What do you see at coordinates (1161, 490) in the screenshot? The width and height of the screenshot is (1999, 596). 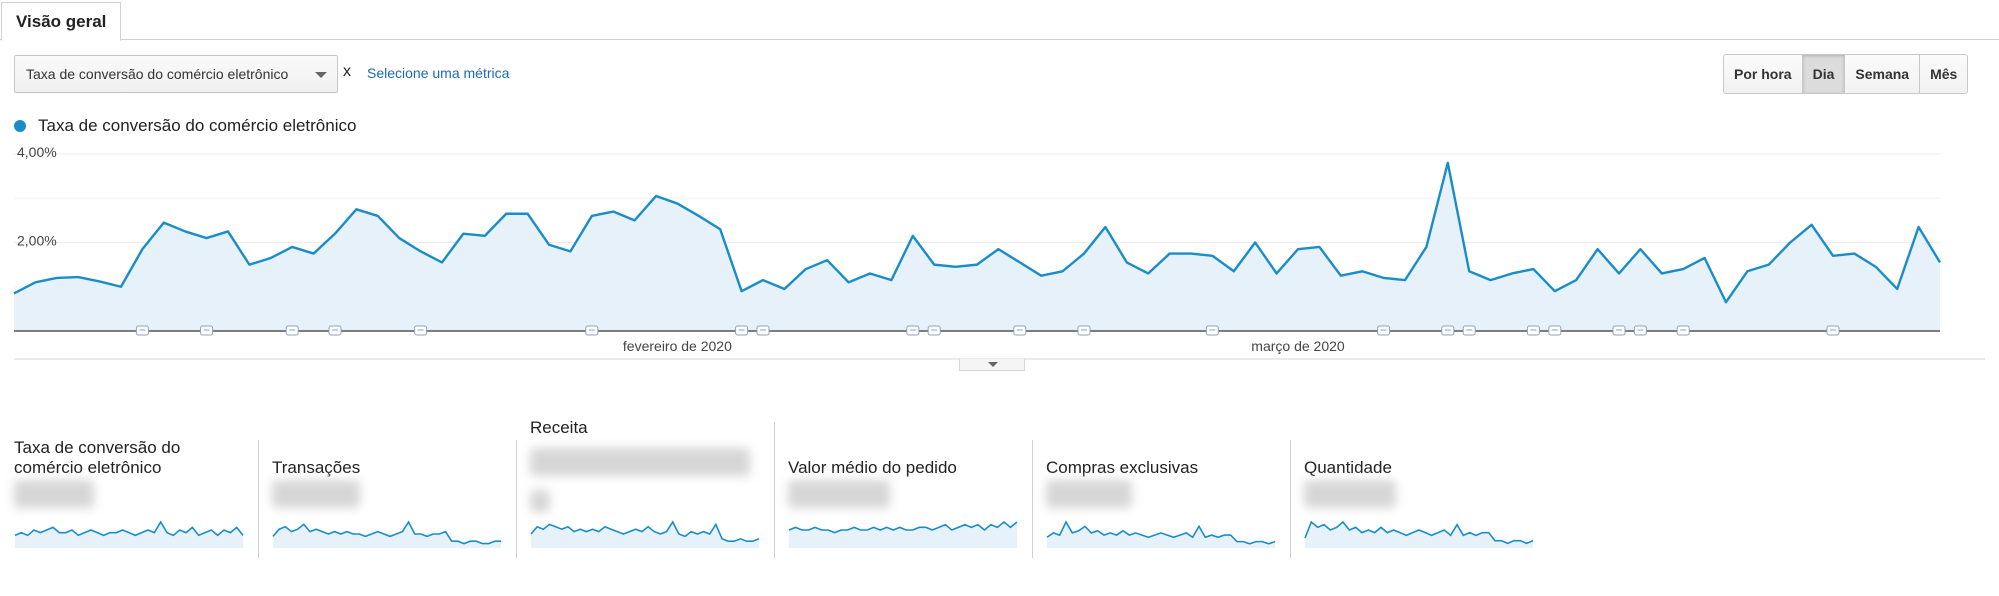 I see `scorecard: Compras exclusivas` at bounding box center [1161, 490].